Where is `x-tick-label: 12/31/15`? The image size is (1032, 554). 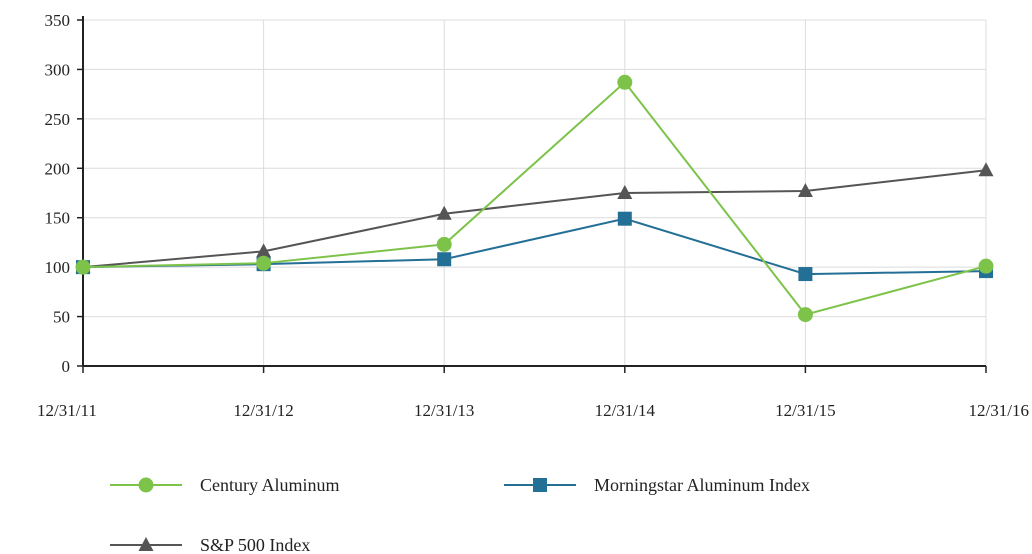 x-tick-label: 12/31/15 is located at coordinates (805, 410).